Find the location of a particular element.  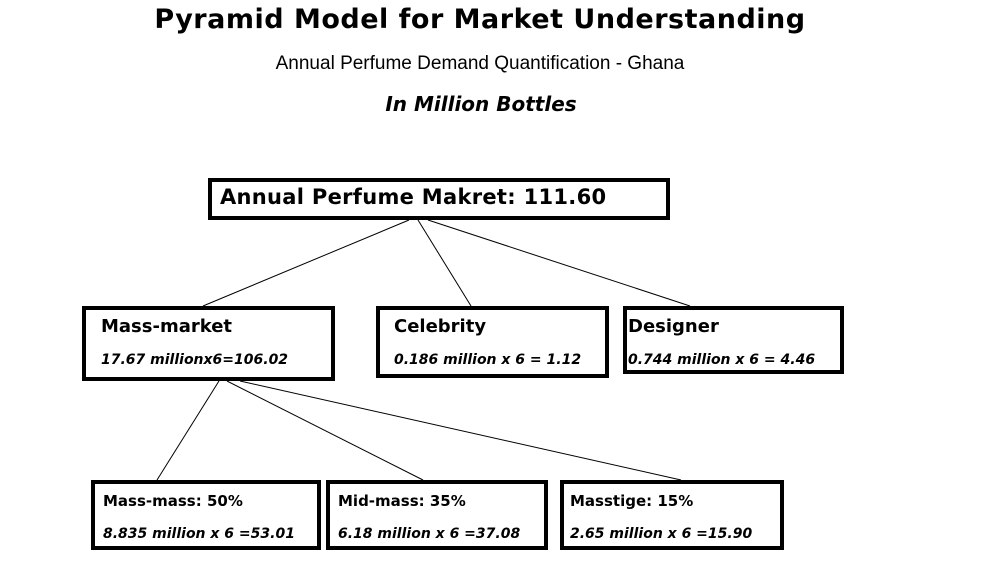

subsegment-value-mass-mass: 8.835 million x 6 =53.01 is located at coordinates (199, 534).